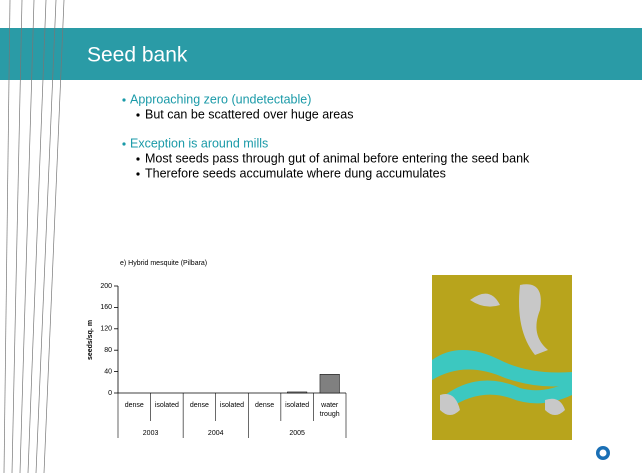  What do you see at coordinates (199, 143) in the screenshot?
I see `bullet: Exception is around mills` at bounding box center [199, 143].